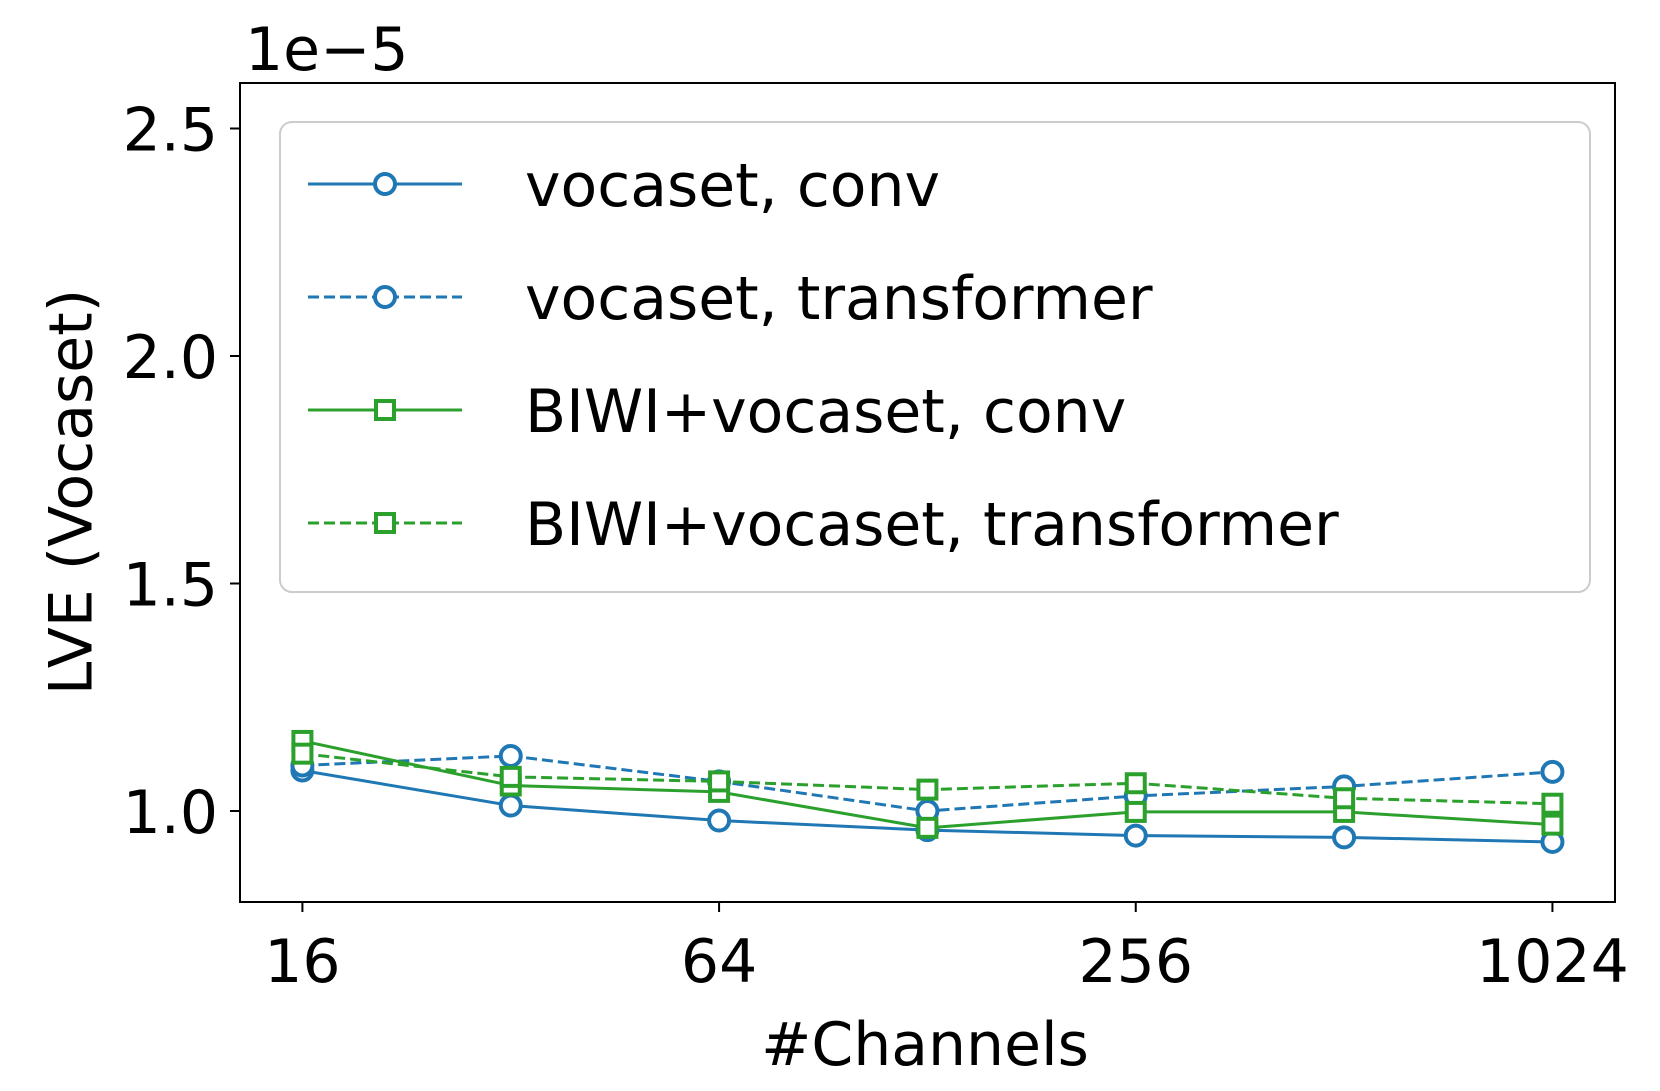 The image size is (1660, 1091). What do you see at coordinates (1552, 962) in the screenshot?
I see `x-tick-label: 1024` at bounding box center [1552, 962].